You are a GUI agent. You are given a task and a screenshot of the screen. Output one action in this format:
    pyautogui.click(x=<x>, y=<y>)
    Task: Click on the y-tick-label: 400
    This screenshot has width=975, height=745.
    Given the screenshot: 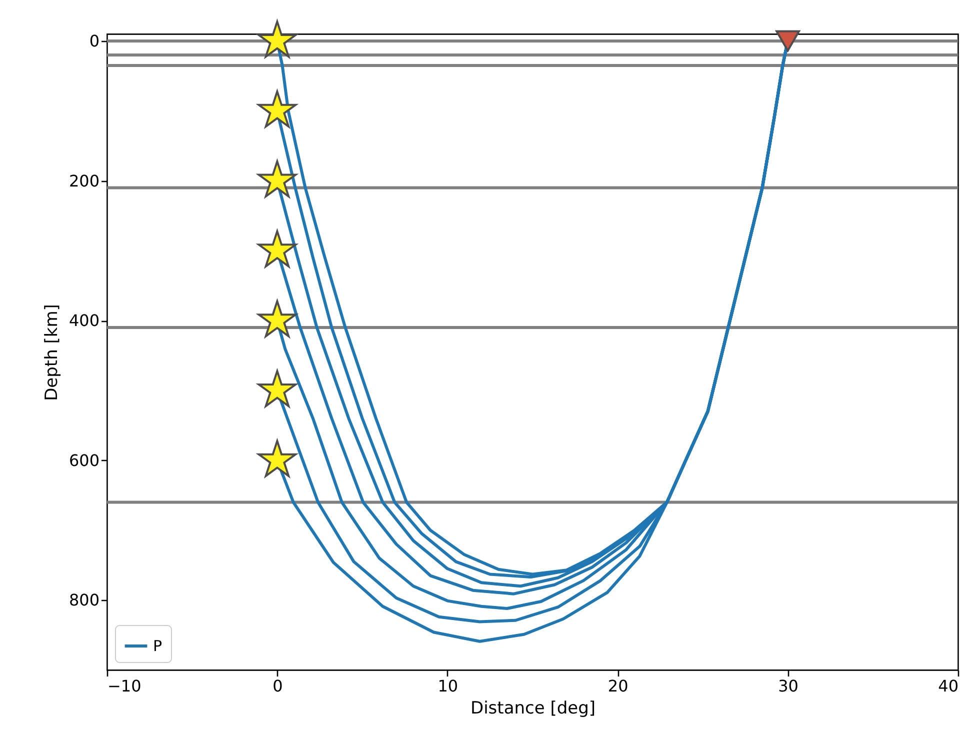 What is the action you would take?
    pyautogui.click(x=84, y=320)
    